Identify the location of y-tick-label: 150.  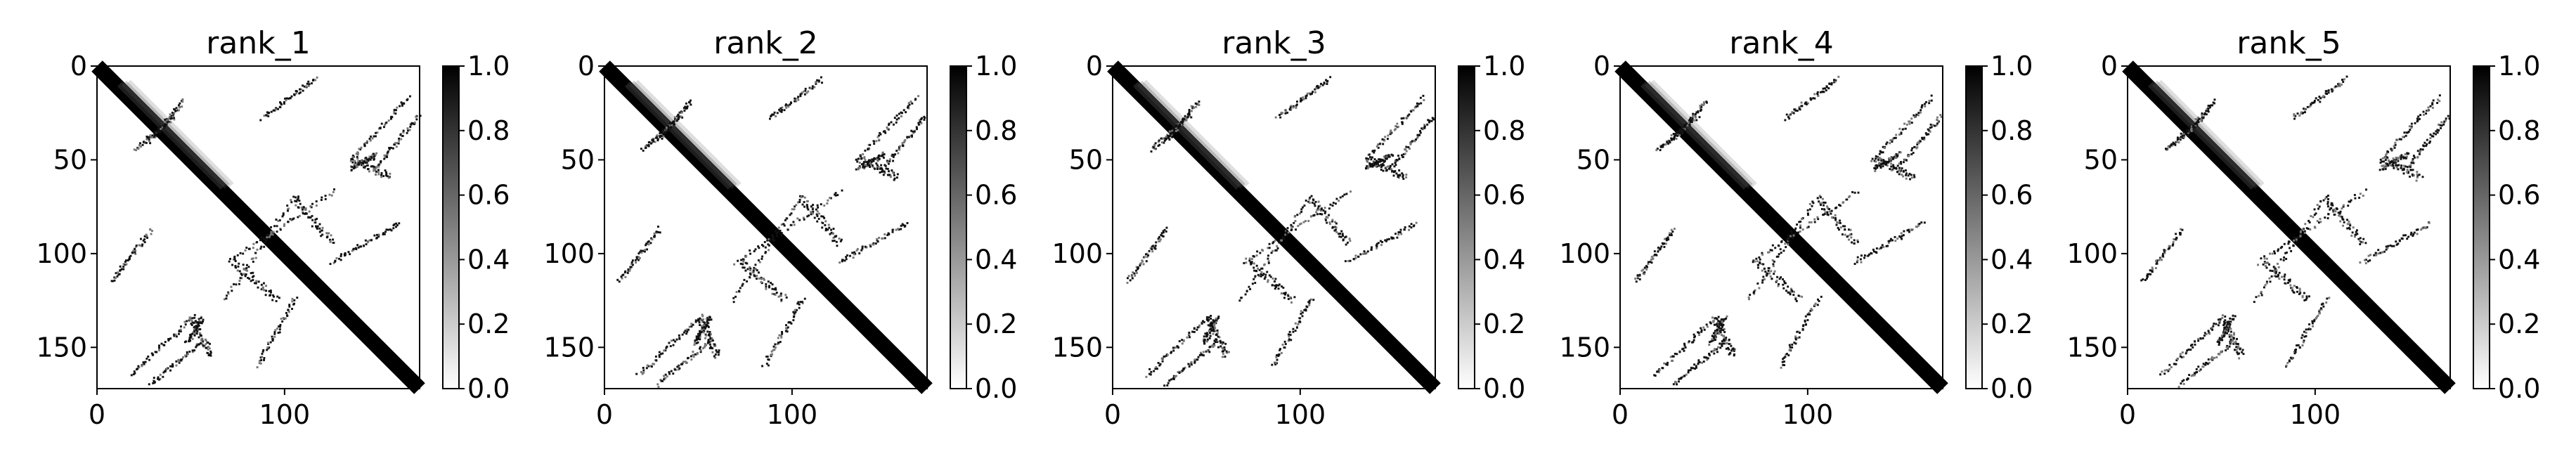
(1077, 347).